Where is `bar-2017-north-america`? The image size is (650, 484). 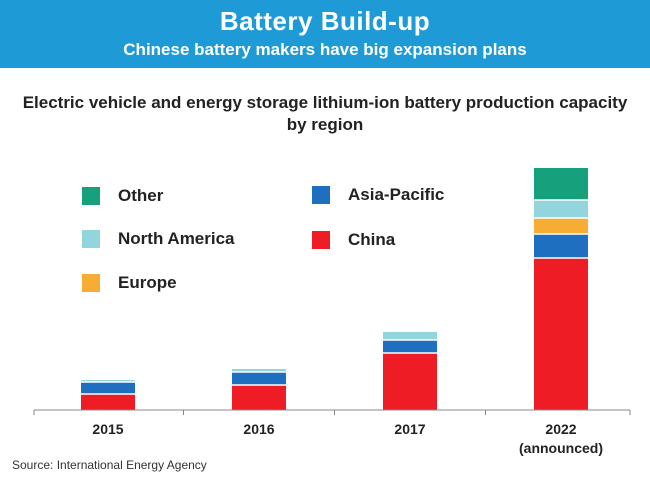
bar-2017-north-america is located at coordinates (410, 336).